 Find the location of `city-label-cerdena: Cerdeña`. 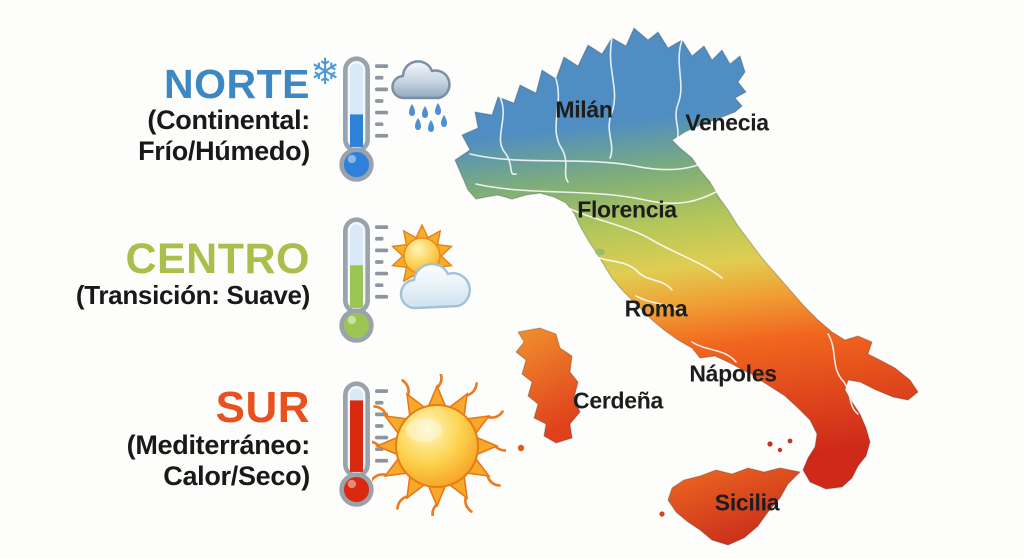

city-label-cerdena: Cerdeña is located at coordinates (618, 400).